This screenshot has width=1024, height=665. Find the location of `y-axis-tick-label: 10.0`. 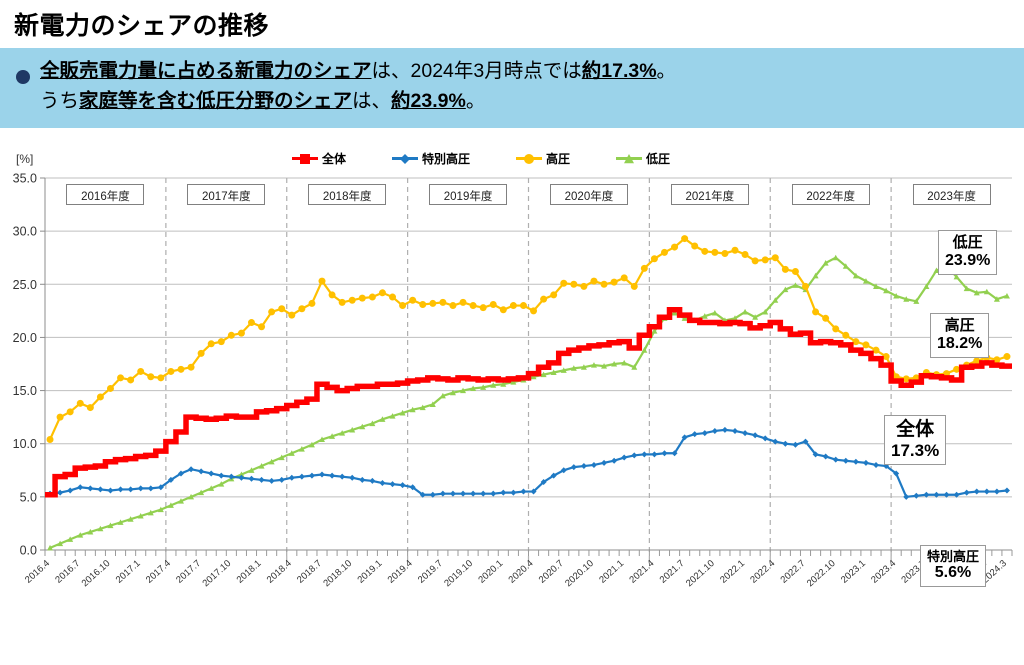

y-axis-tick-label: 10.0 is located at coordinates (25, 444).